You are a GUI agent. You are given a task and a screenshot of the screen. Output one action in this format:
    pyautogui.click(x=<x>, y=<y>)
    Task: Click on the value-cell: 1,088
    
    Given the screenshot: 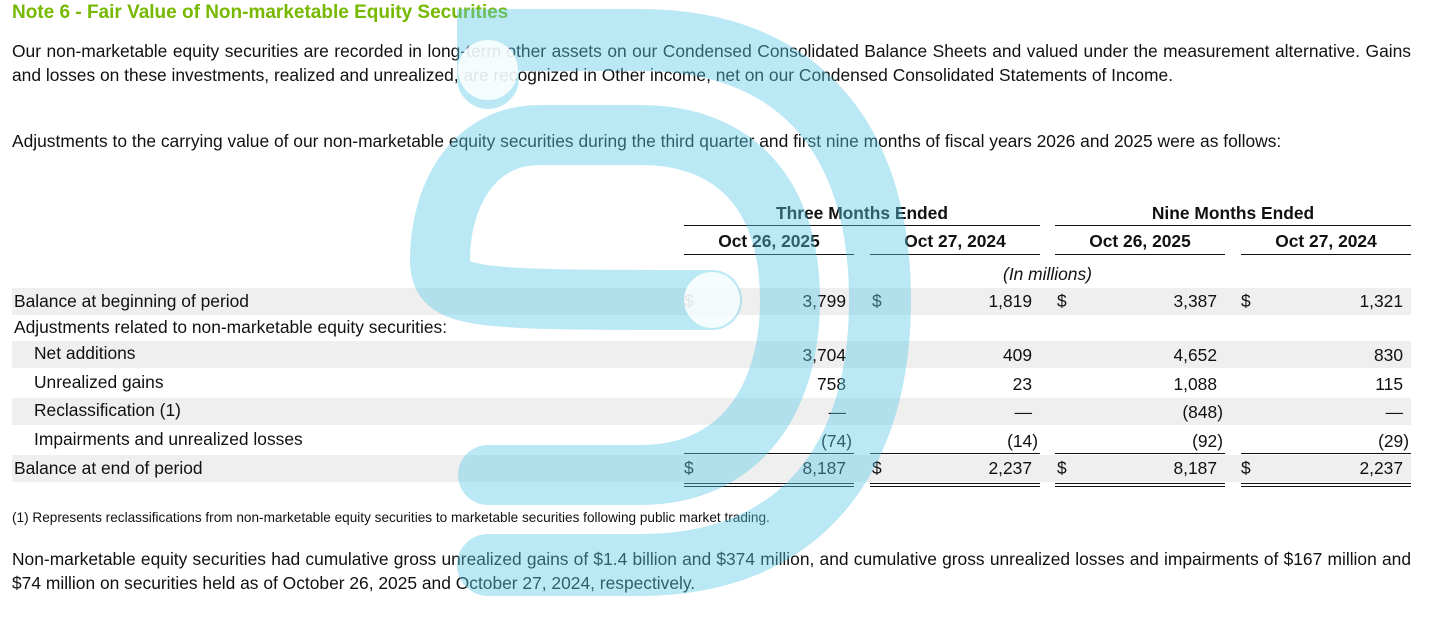 What is the action you would take?
    pyautogui.click(x=1195, y=384)
    